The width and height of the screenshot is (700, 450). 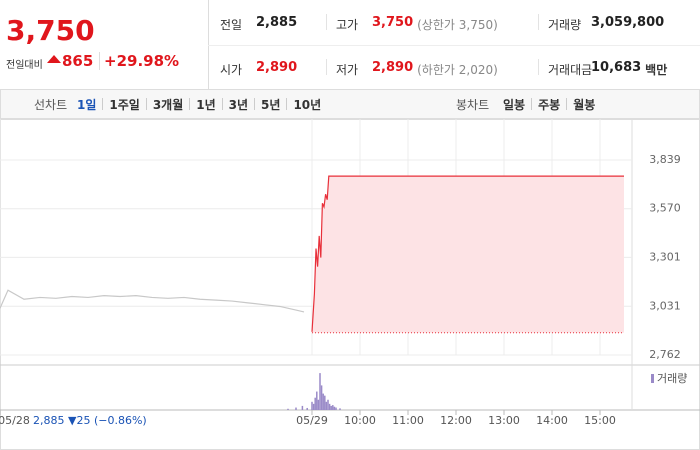 I want to click on tab: 1주일, so click(x=124, y=105).